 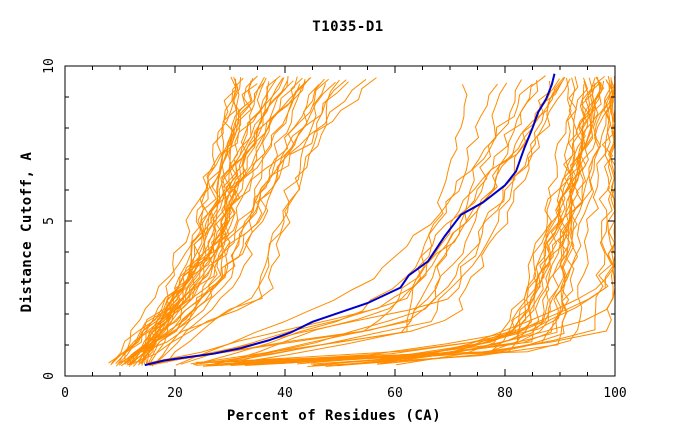 I want to click on x-tick-label: 100, so click(x=614, y=393).